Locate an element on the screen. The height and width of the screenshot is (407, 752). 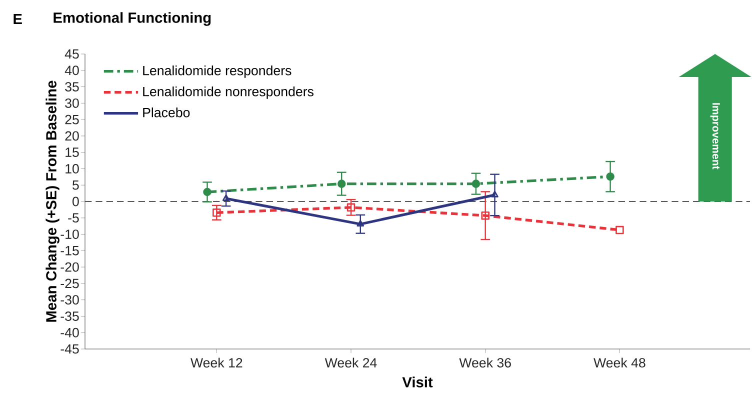
y-tick-label: 20 is located at coordinates (72, 136).